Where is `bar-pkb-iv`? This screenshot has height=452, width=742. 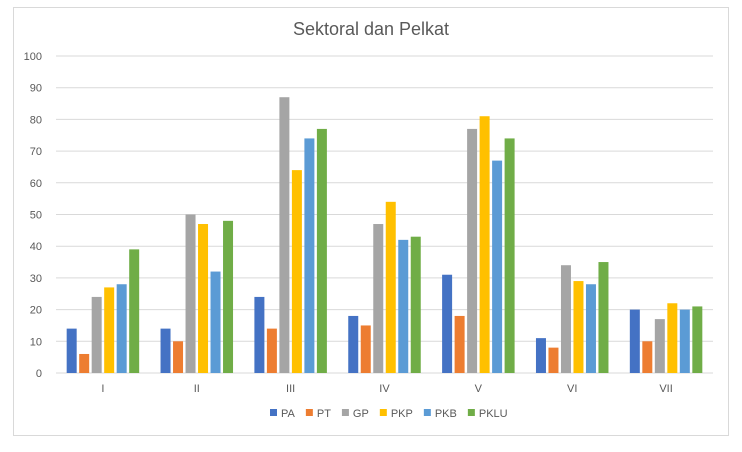
bar-pkb-iv is located at coordinates (403, 306).